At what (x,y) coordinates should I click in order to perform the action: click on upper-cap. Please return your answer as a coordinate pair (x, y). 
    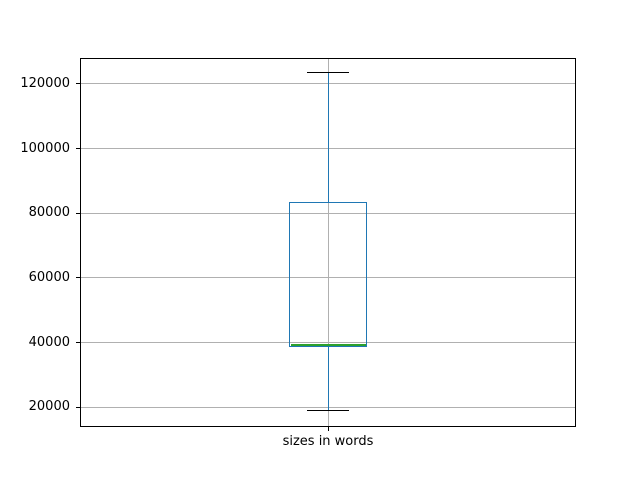
    Looking at the image, I should click on (328, 72).